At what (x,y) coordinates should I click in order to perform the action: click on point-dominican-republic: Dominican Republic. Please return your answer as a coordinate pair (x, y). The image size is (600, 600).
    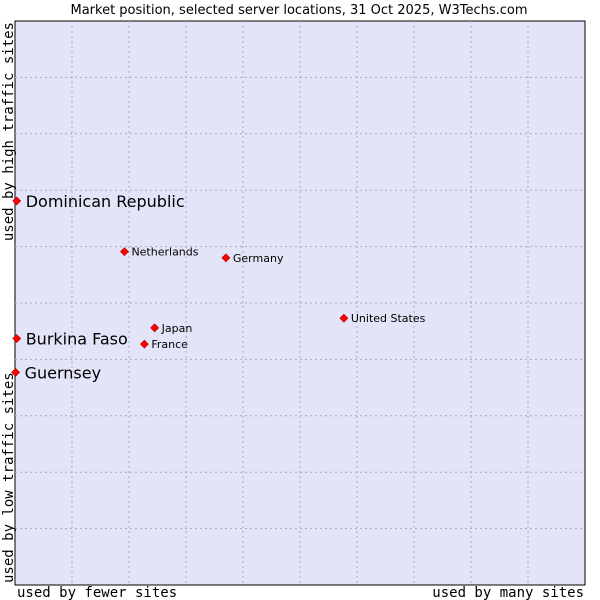
    Looking at the image, I should click on (98, 201).